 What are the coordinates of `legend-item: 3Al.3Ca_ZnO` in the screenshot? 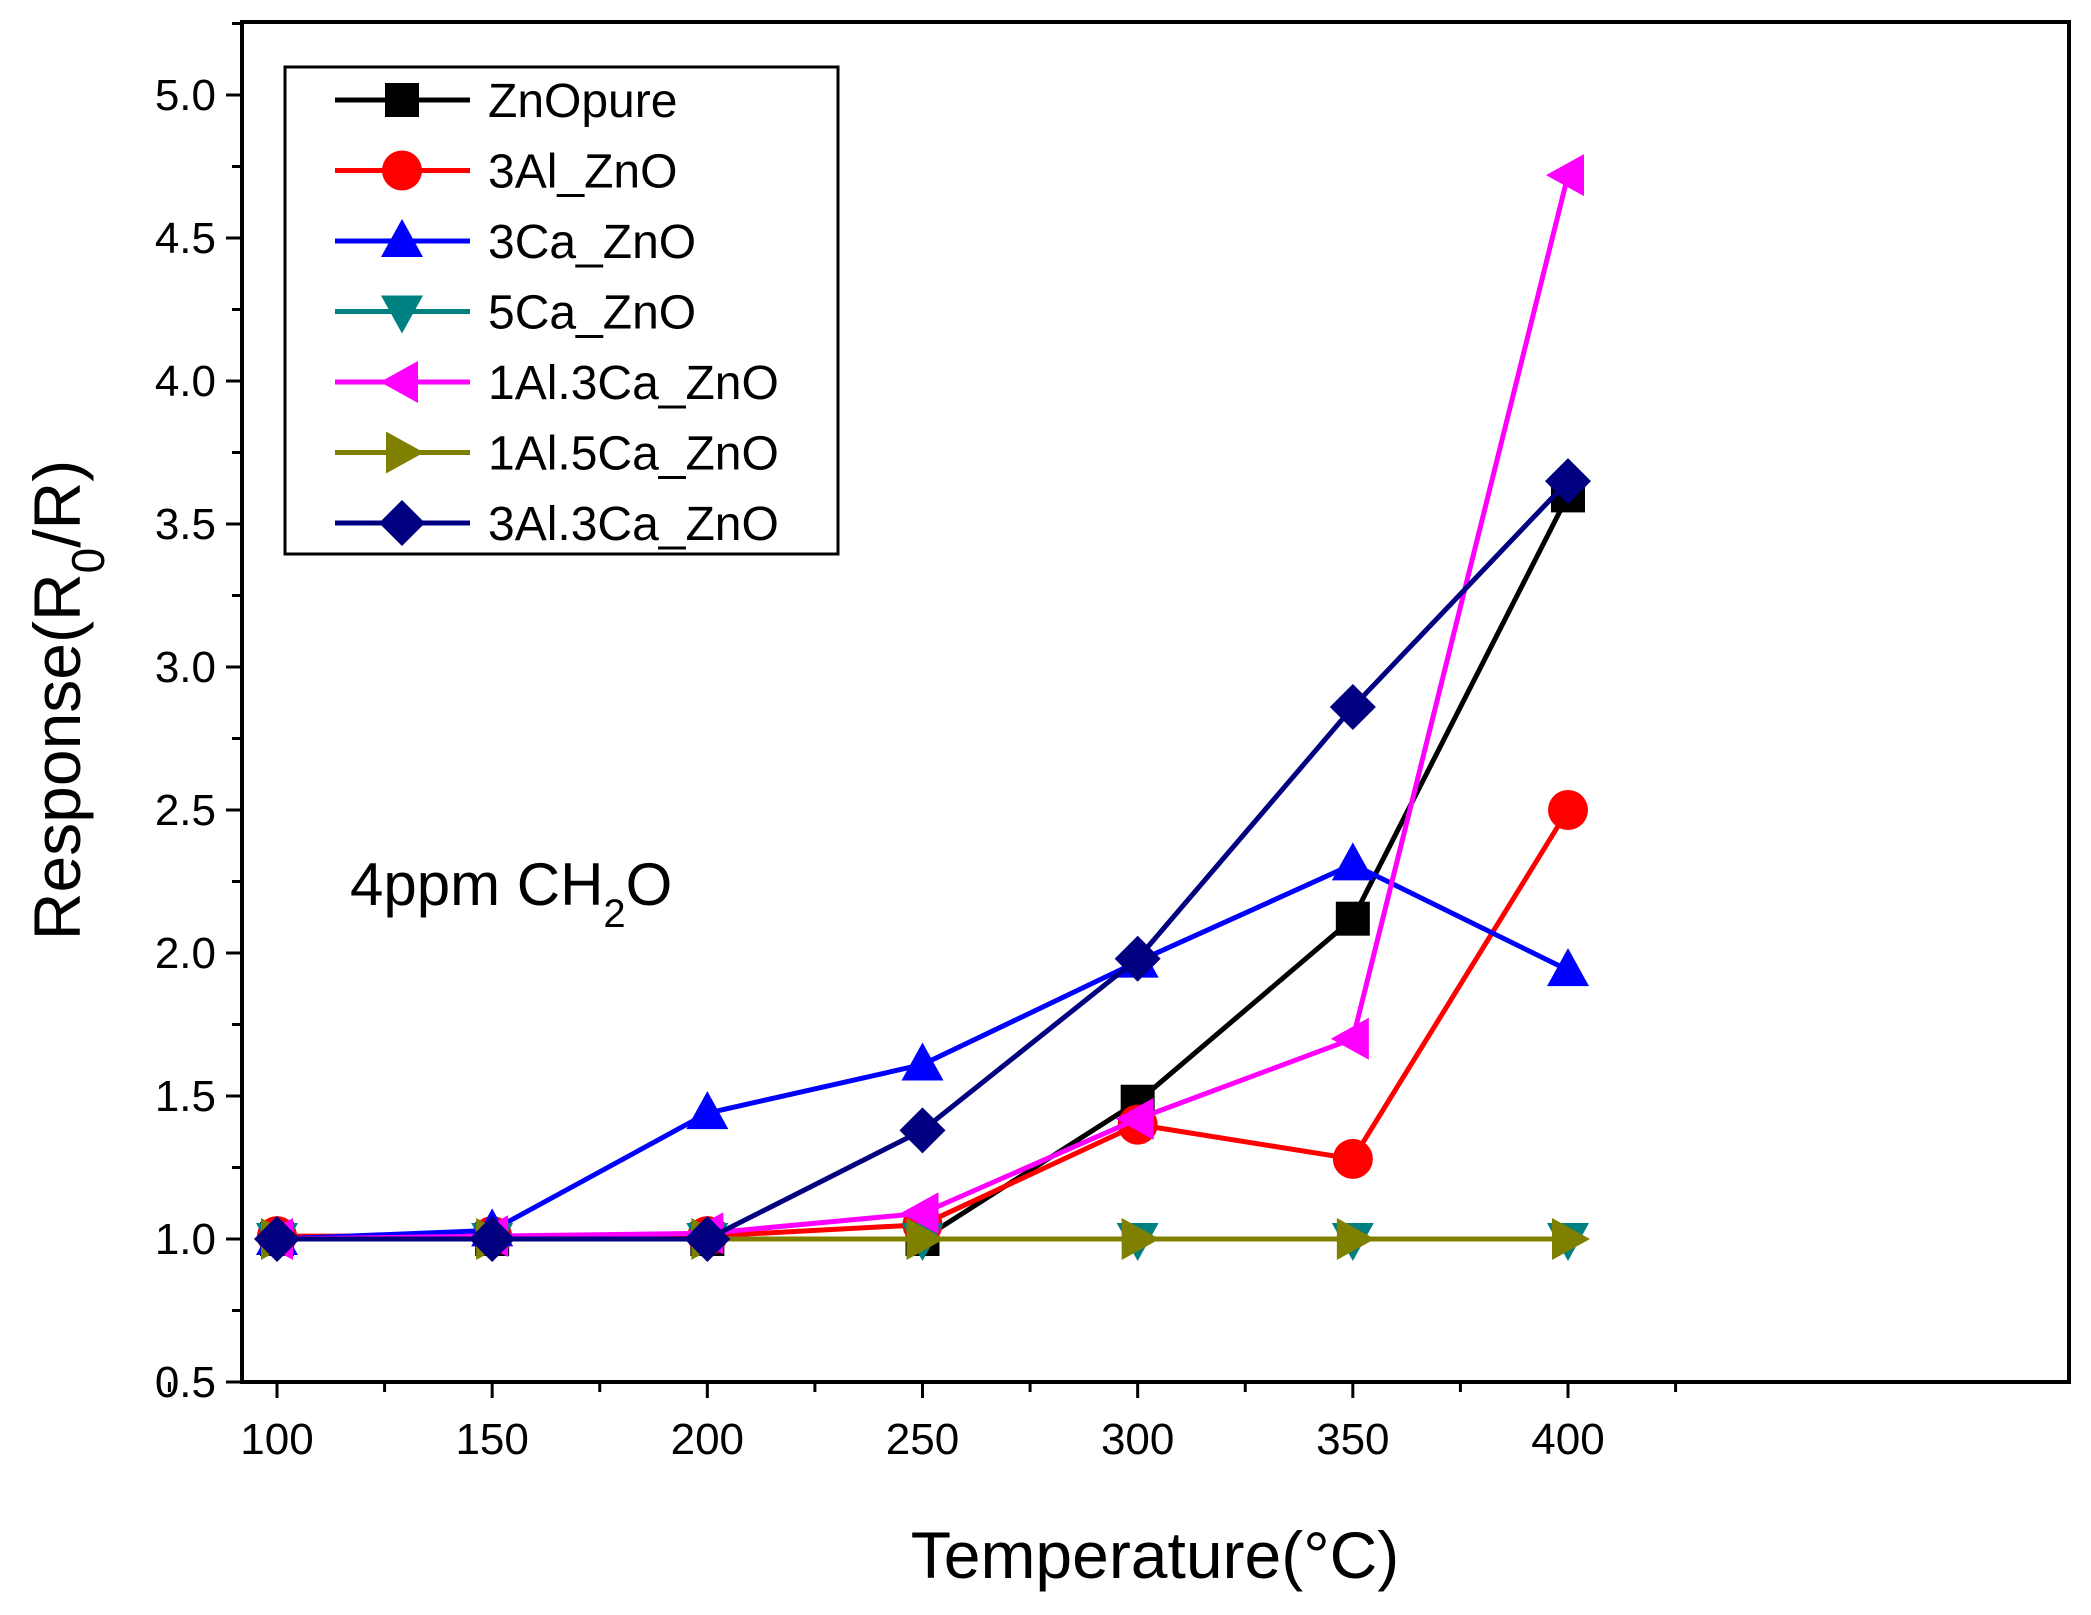 It's located at (557, 524).